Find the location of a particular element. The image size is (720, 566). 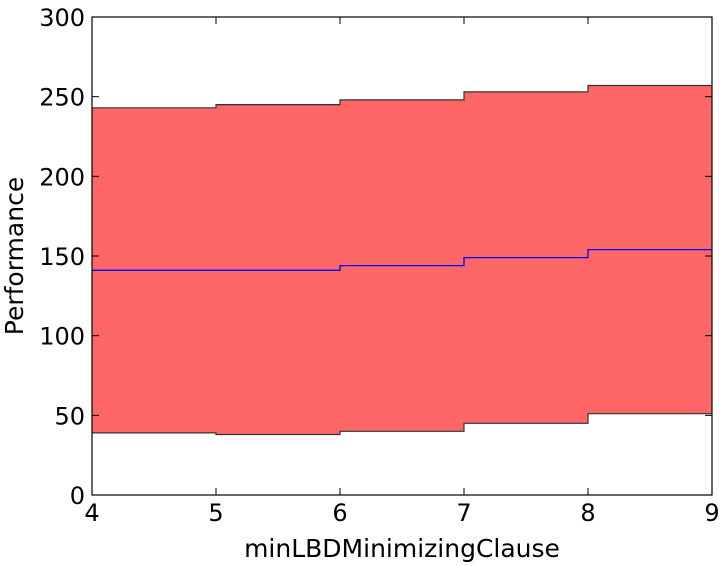

x-tick-label: 4 is located at coordinates (91, 513).